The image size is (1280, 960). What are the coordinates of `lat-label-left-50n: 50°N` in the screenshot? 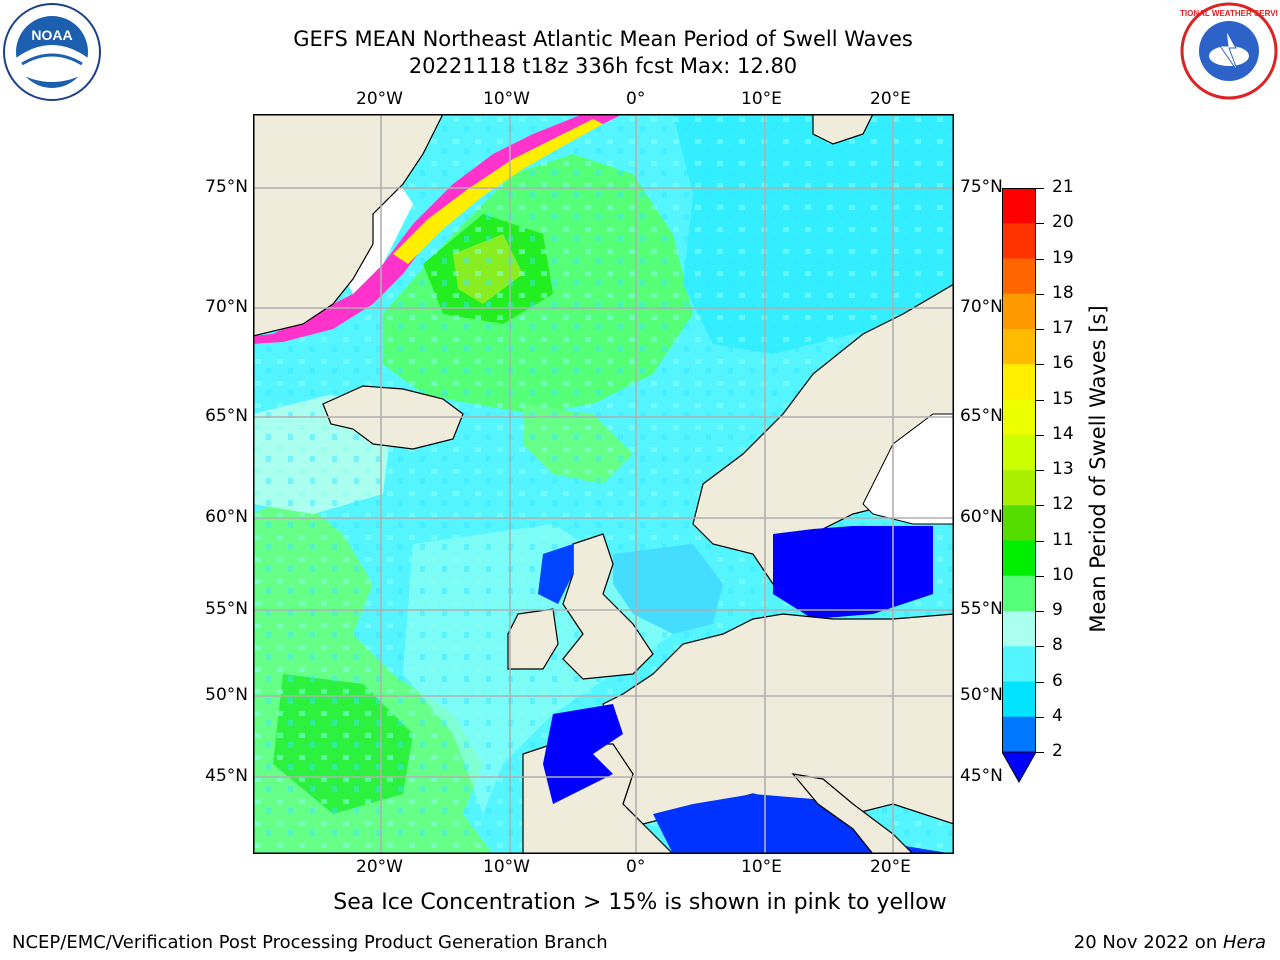 It's located at (226, 695).